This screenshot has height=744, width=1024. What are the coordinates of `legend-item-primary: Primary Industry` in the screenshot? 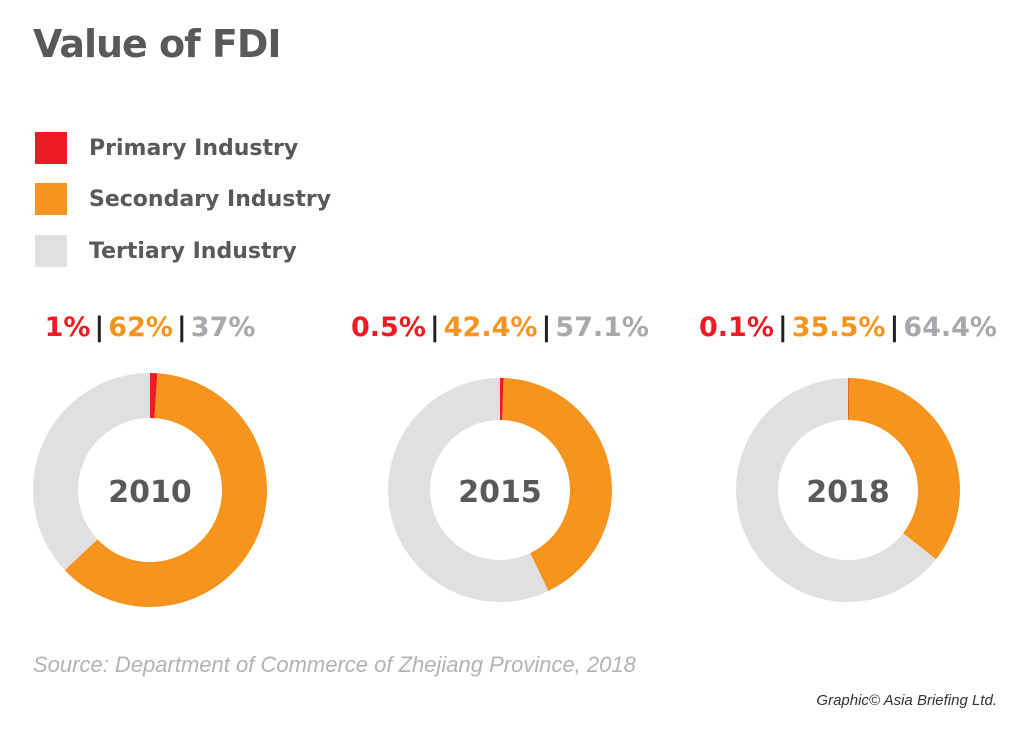 It's located at (166, 148).